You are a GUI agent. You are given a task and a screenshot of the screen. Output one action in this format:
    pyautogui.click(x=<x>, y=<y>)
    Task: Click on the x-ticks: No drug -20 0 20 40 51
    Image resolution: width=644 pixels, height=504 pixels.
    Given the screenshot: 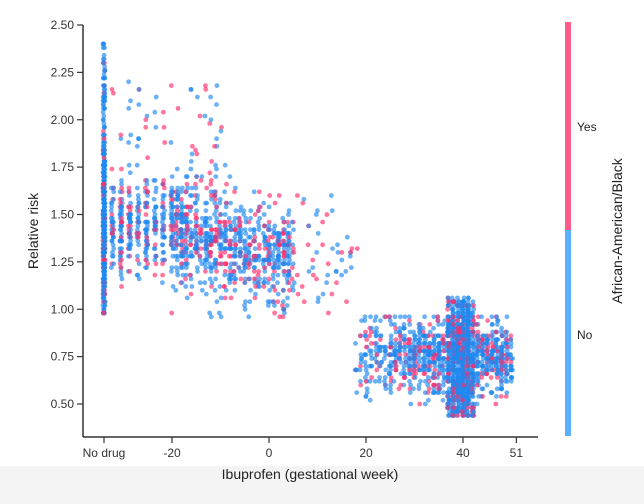 What is the action you would take?
    pyautogui.click(x=303, y=448)
    